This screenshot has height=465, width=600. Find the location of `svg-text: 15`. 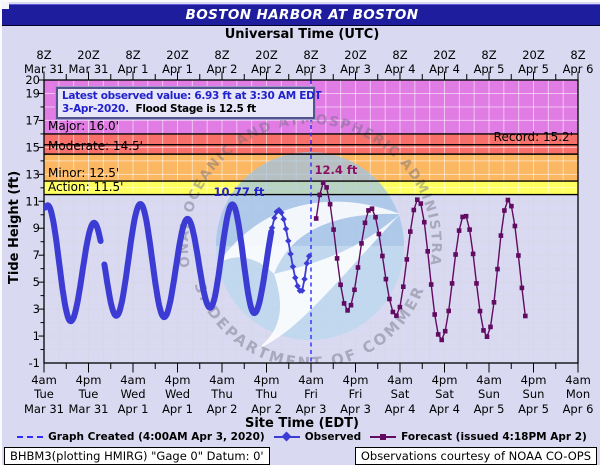

svg-text: 15 is located at coordinates (32, 147).